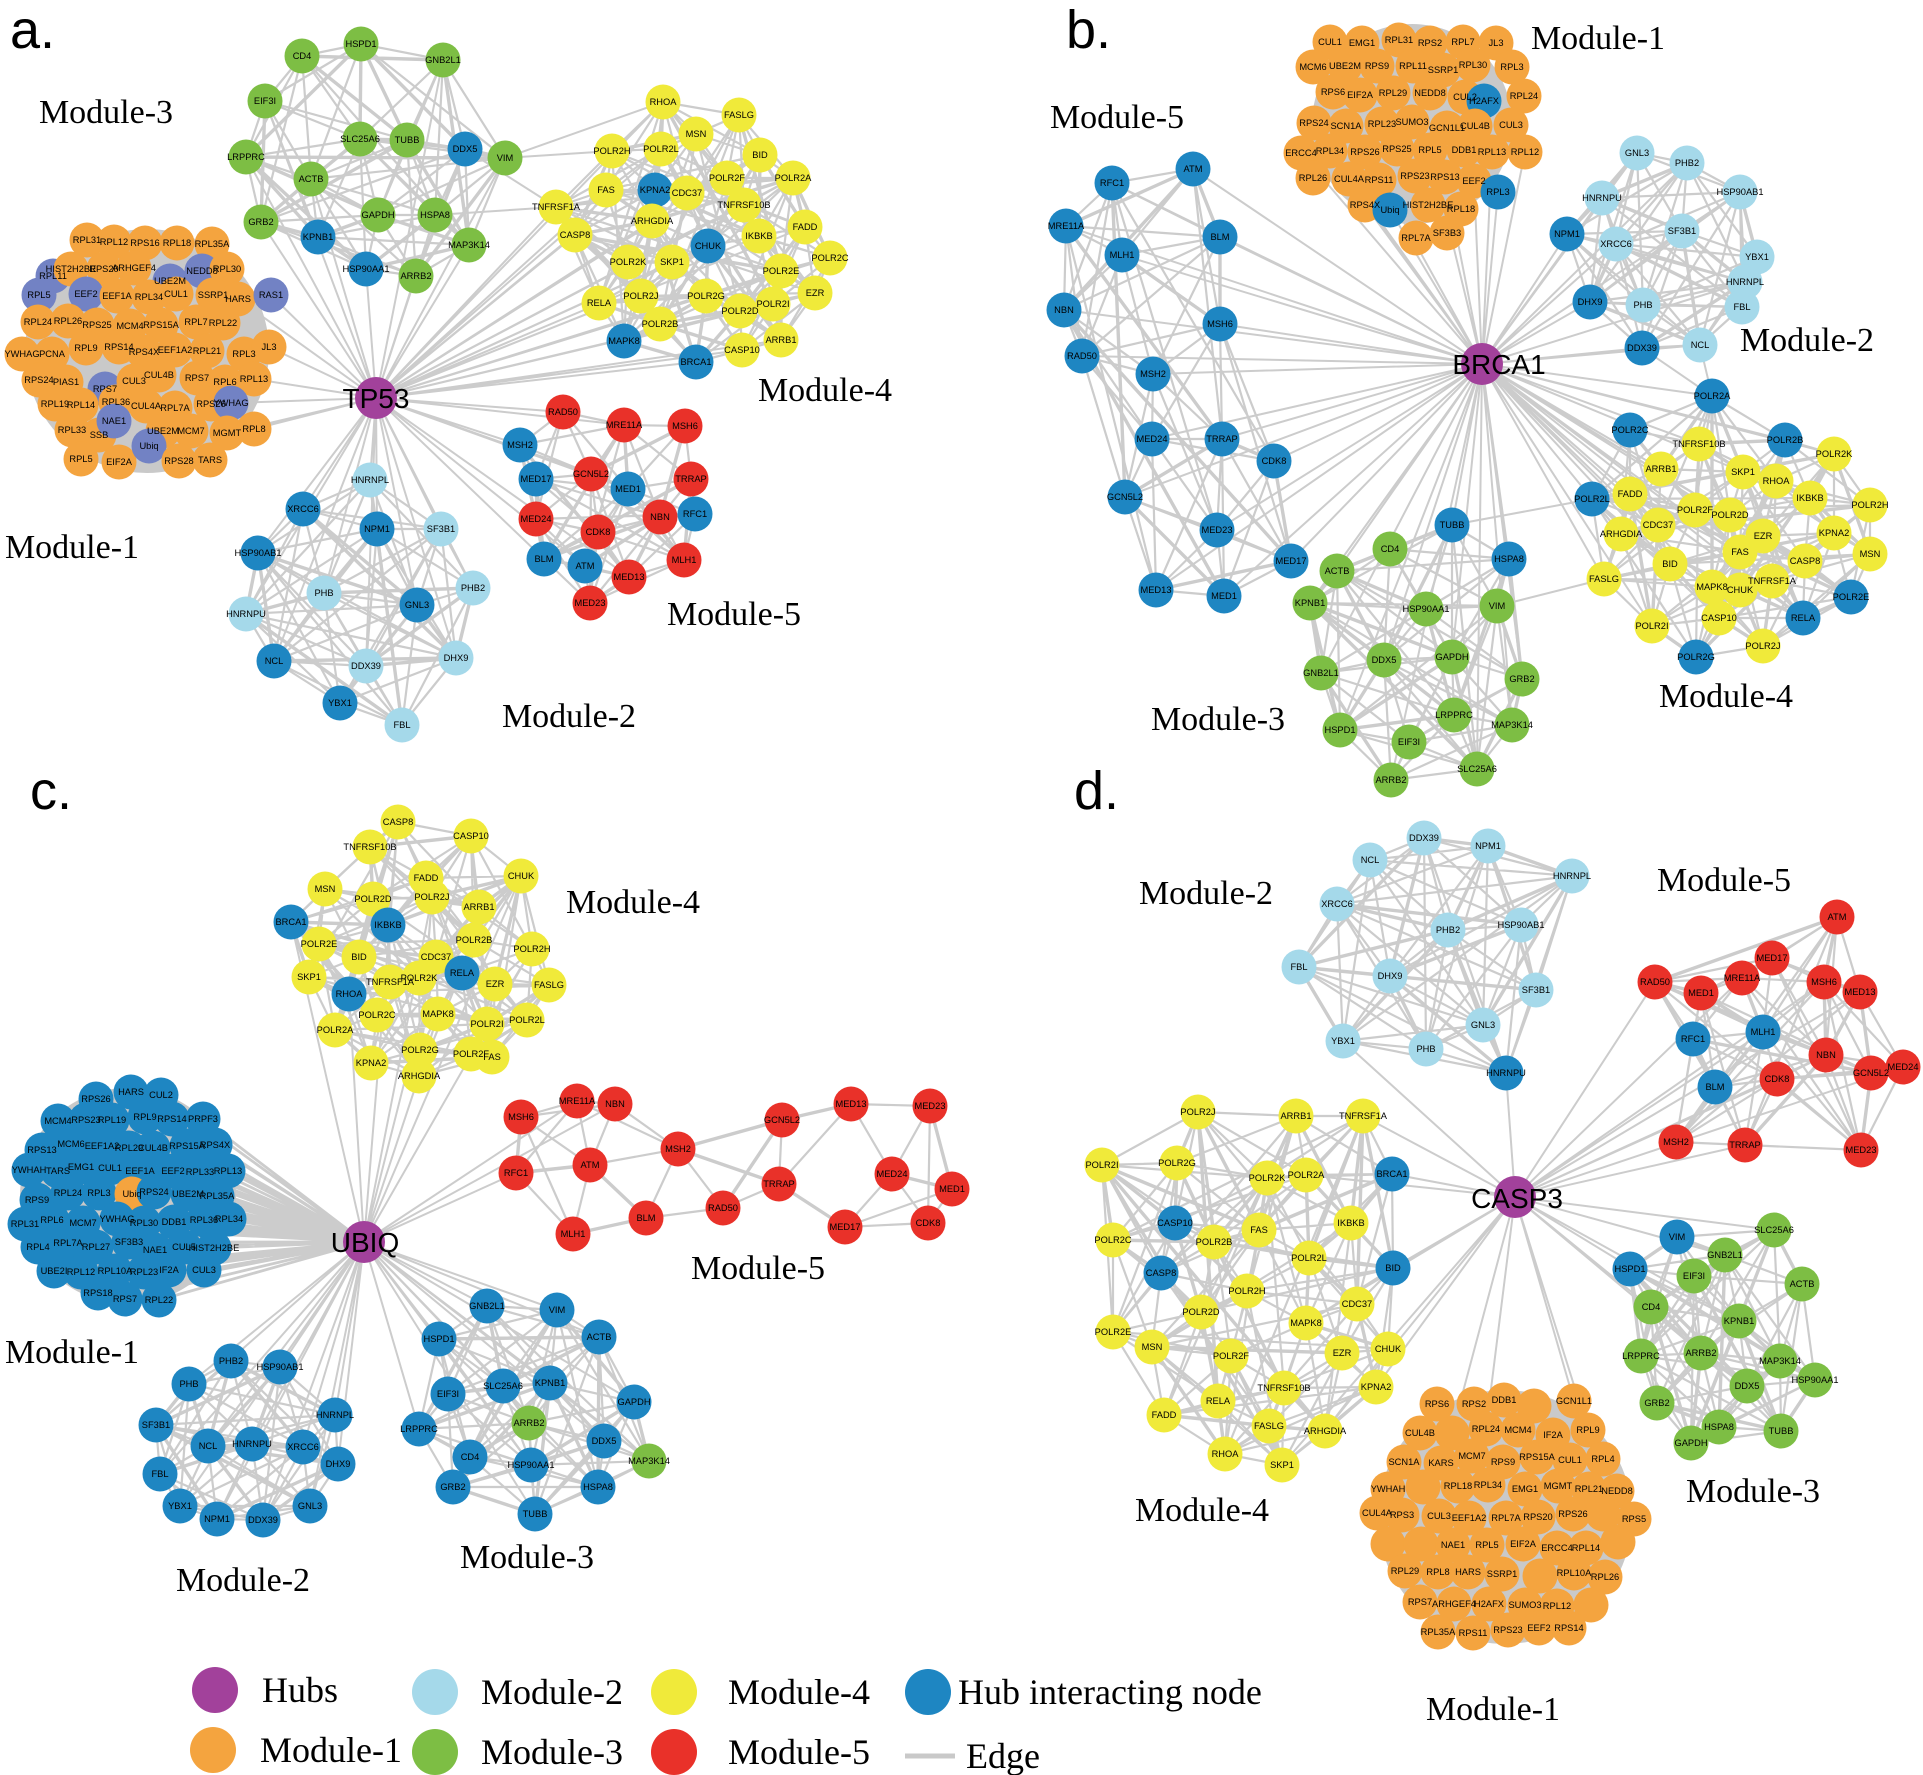 The height and width of the screenshot is (1775, 1923). I want to click on svg-text: RPL36, so click(204, 1220).